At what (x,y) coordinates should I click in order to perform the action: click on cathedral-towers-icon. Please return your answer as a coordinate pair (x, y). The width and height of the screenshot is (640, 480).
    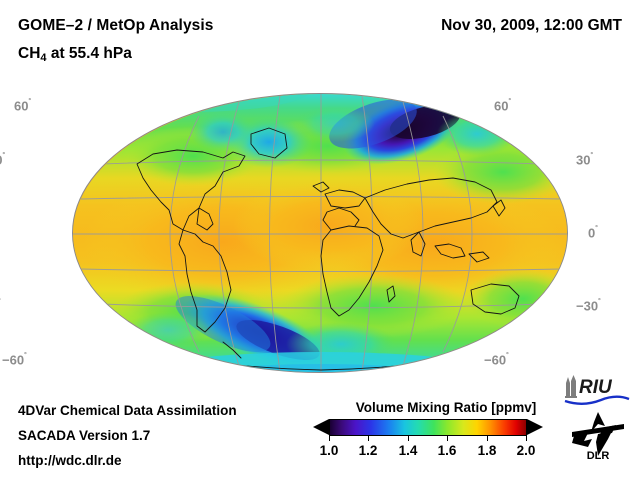
    Looking at the image, I should click on (571, 386).